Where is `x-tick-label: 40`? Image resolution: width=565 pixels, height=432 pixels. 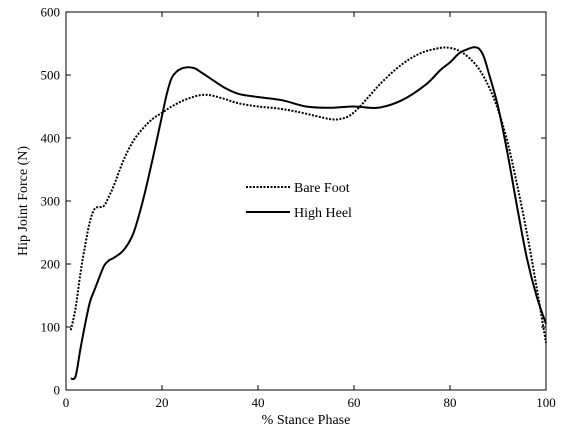
x-tick-label: 40 is located at coordinates (258, 402).